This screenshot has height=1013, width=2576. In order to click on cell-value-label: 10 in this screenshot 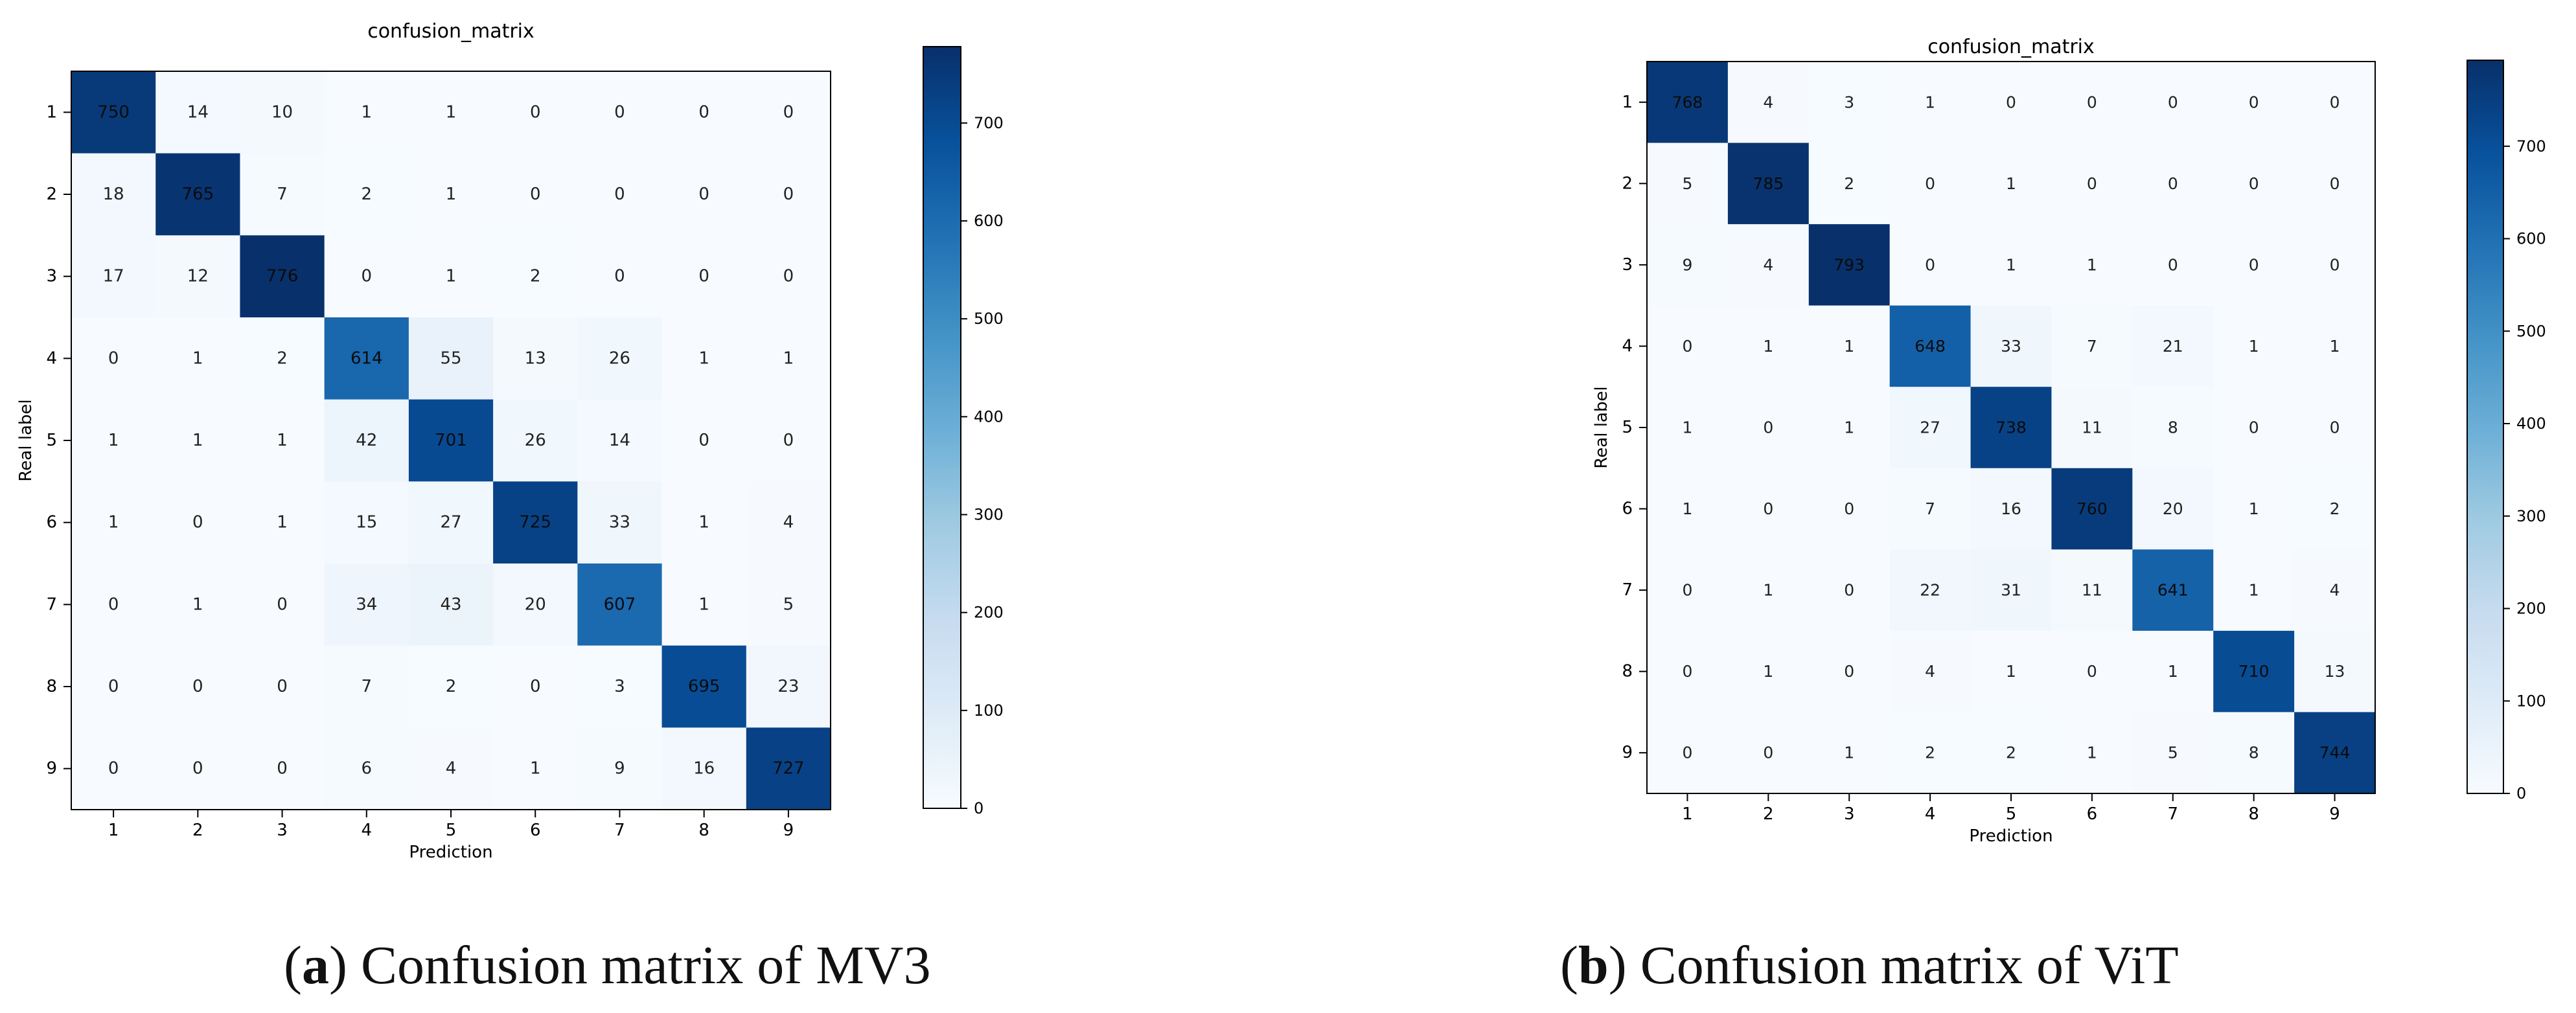, I will do `click(282, 112)`.